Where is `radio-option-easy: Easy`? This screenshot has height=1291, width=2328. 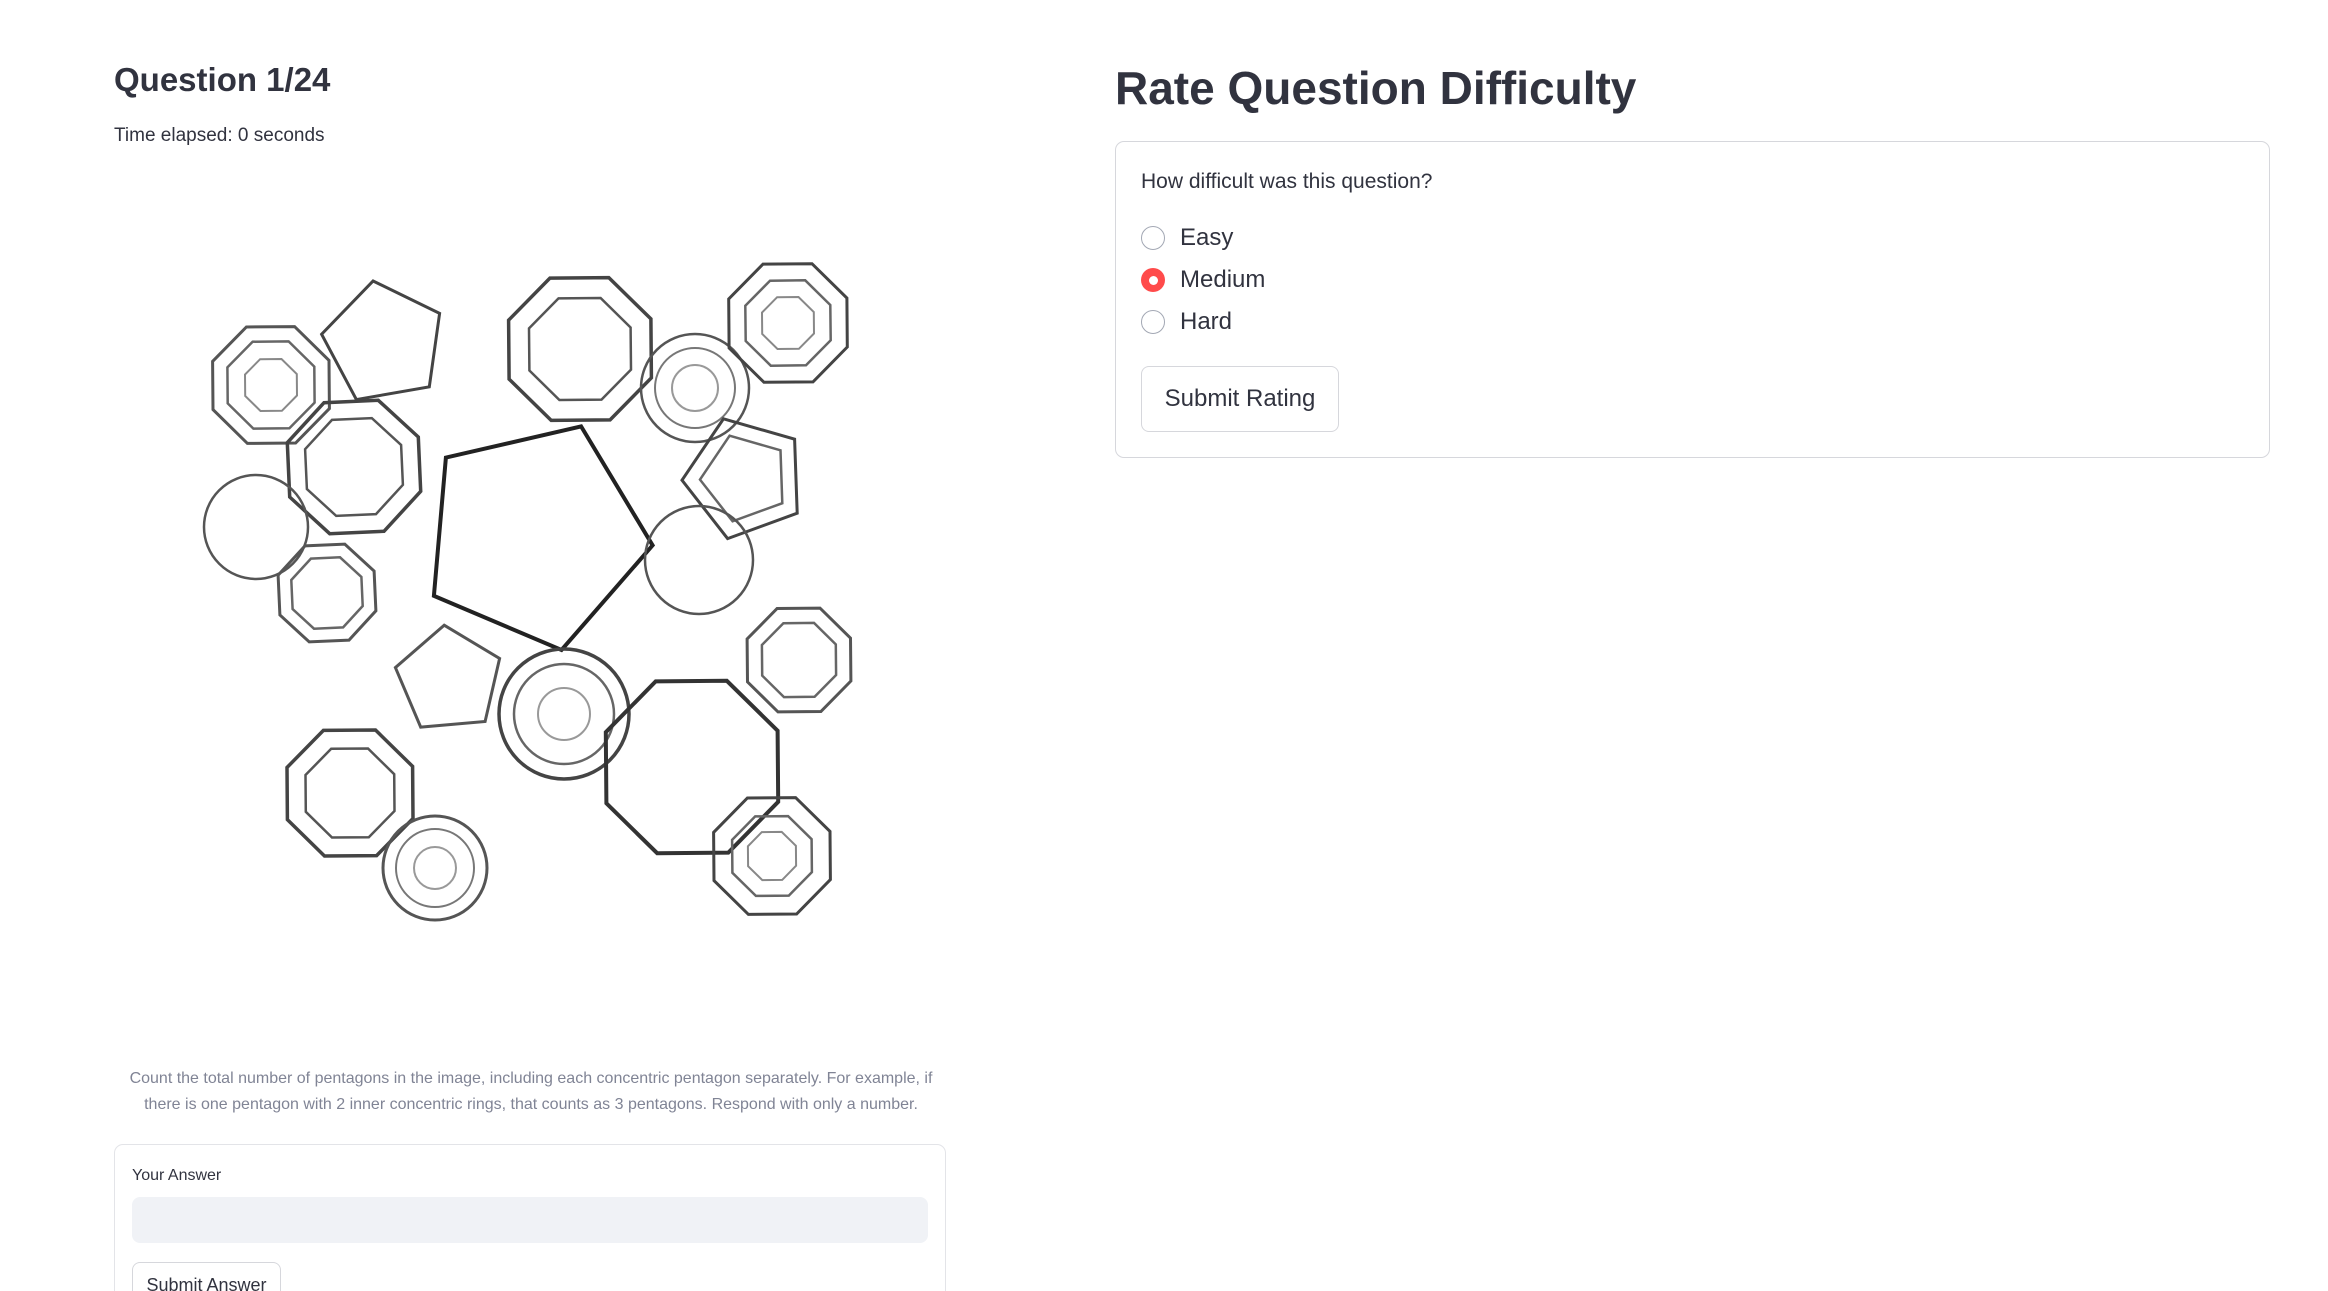 radio-option-easy: Easy is located at coordinates (1187, 238).